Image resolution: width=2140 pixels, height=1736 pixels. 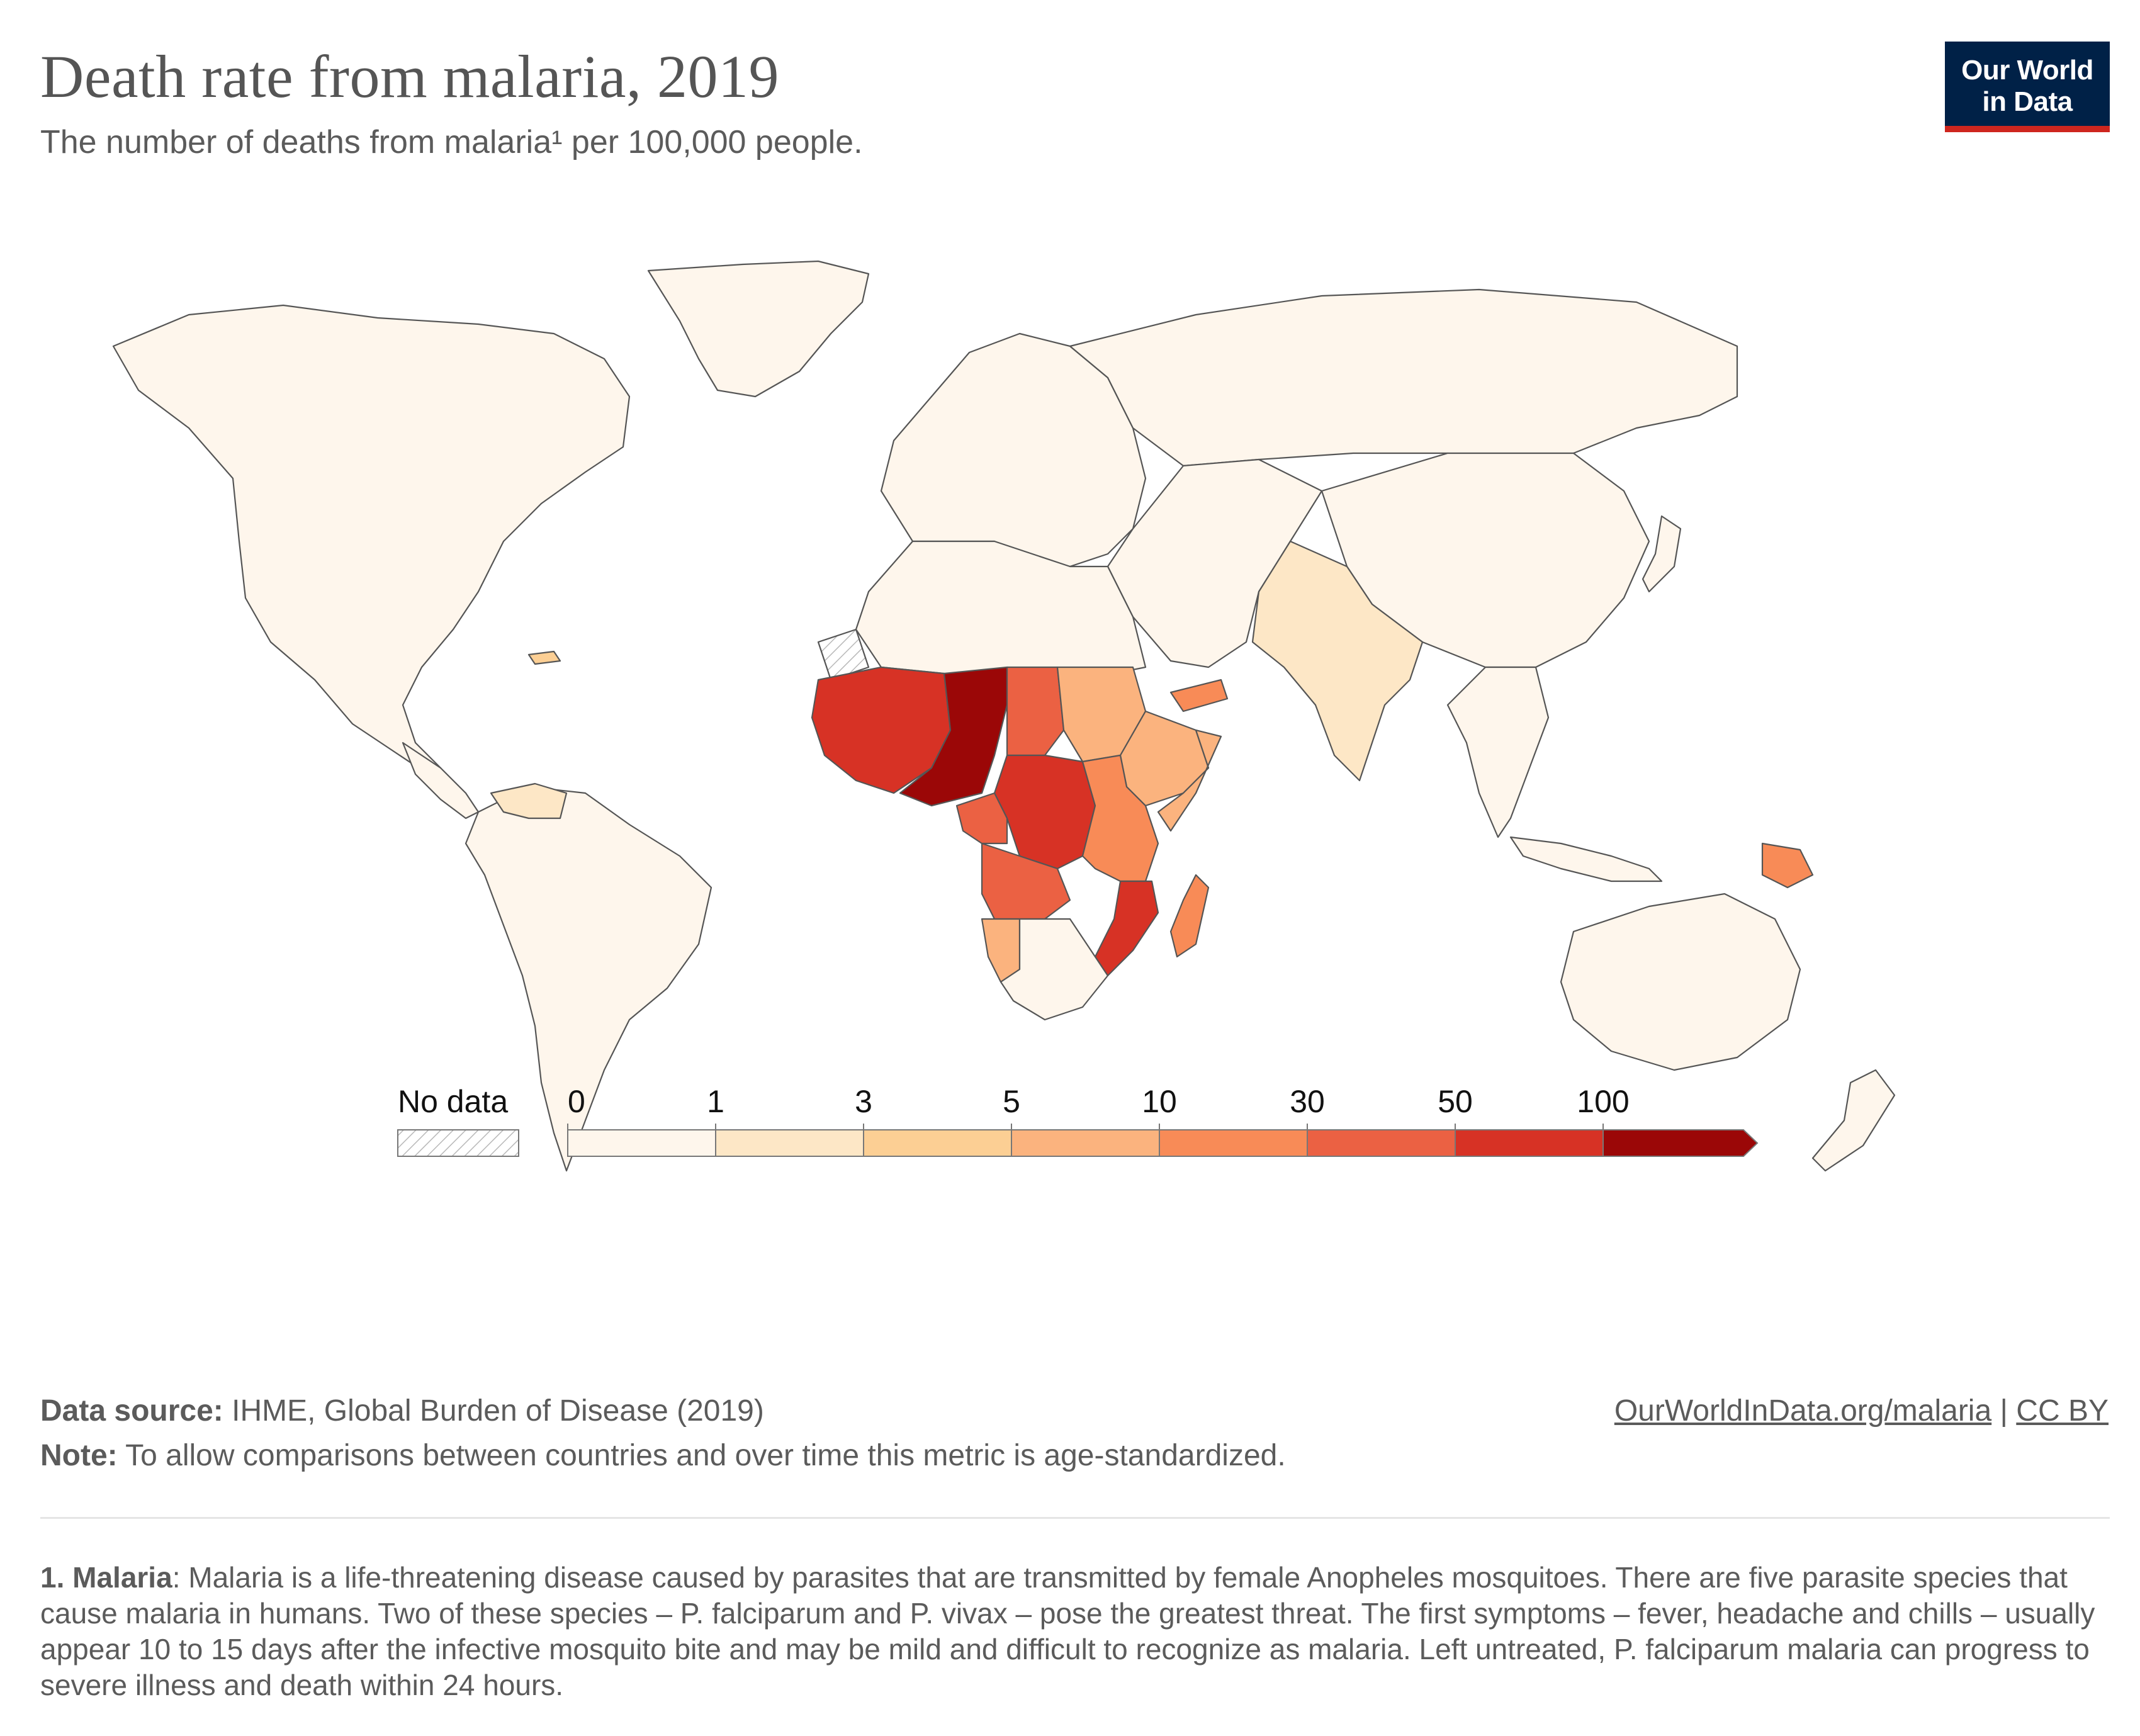 What do you see at coordinates (458, 1143) in the screenshot?
I see `legend-no-data-swatch` at bounding box center [458, 1143].